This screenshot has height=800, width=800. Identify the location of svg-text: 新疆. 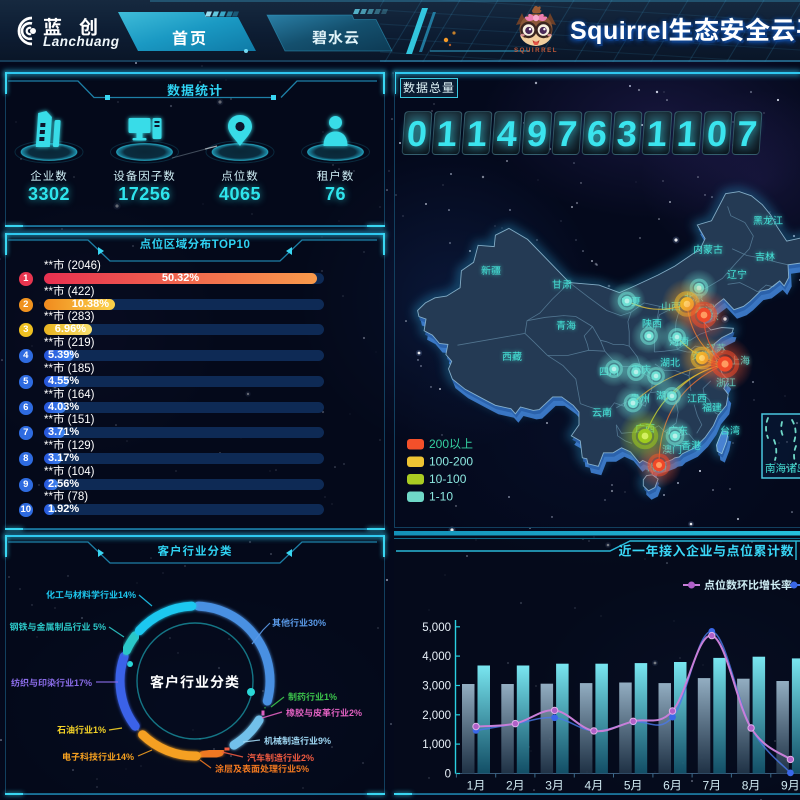
(491, 271).